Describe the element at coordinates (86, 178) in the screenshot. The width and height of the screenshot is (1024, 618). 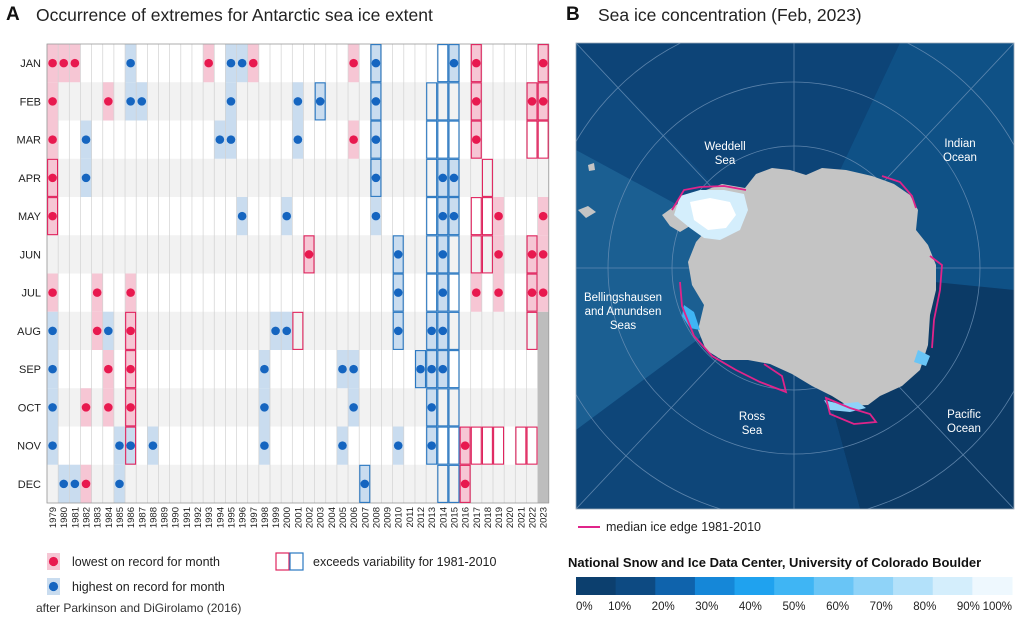
I see `highest-dot-apr-1982` at that location.